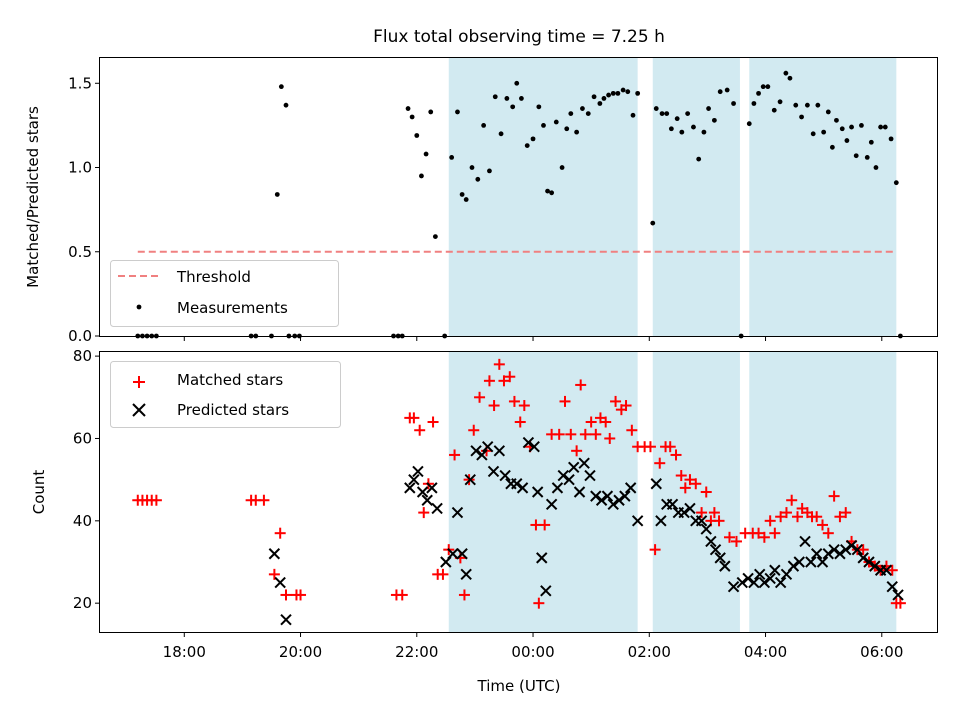 This screenshot has width=960, height=720. Describe the element at coordinates (881, 652) in the screenshot. I see `x-tick-label: 06:00` at that location.